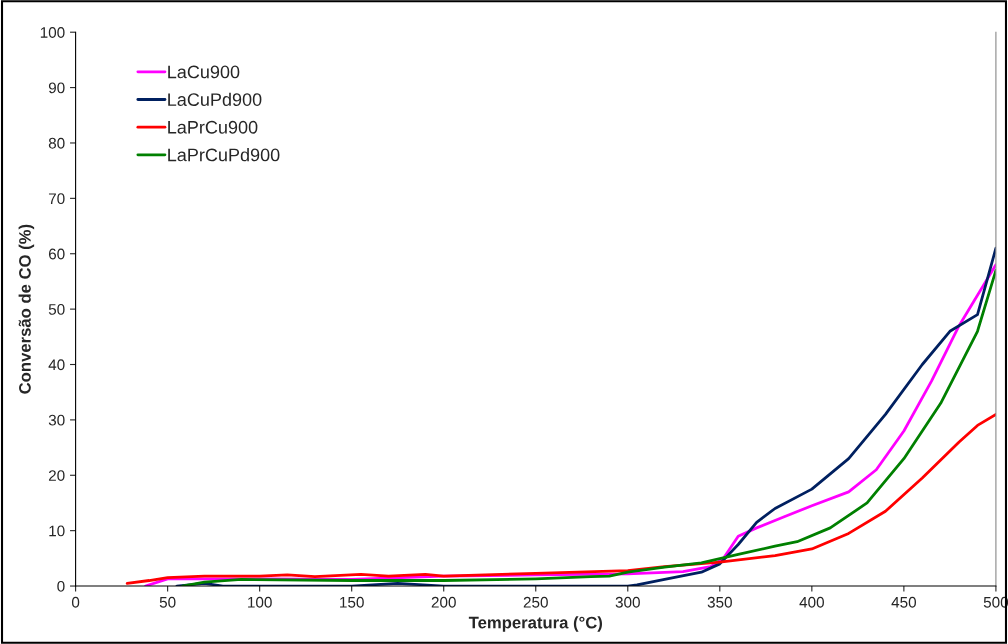 The height and width of the screenshot is (644, 1008). I want to click on legend-label: LaPrCuPd900, so click(224, 155).